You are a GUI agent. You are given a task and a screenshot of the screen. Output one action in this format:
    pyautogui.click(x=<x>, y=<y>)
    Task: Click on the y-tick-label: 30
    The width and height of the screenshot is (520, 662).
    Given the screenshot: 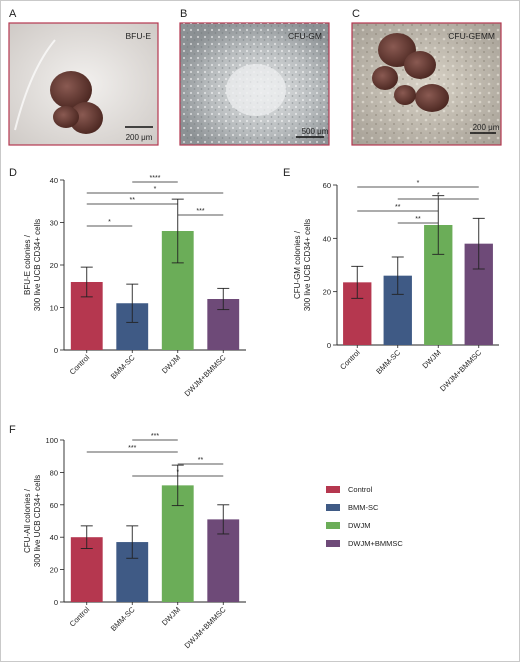 What is the action you would take?
    pyautogui.click(x=54, y=223)
    